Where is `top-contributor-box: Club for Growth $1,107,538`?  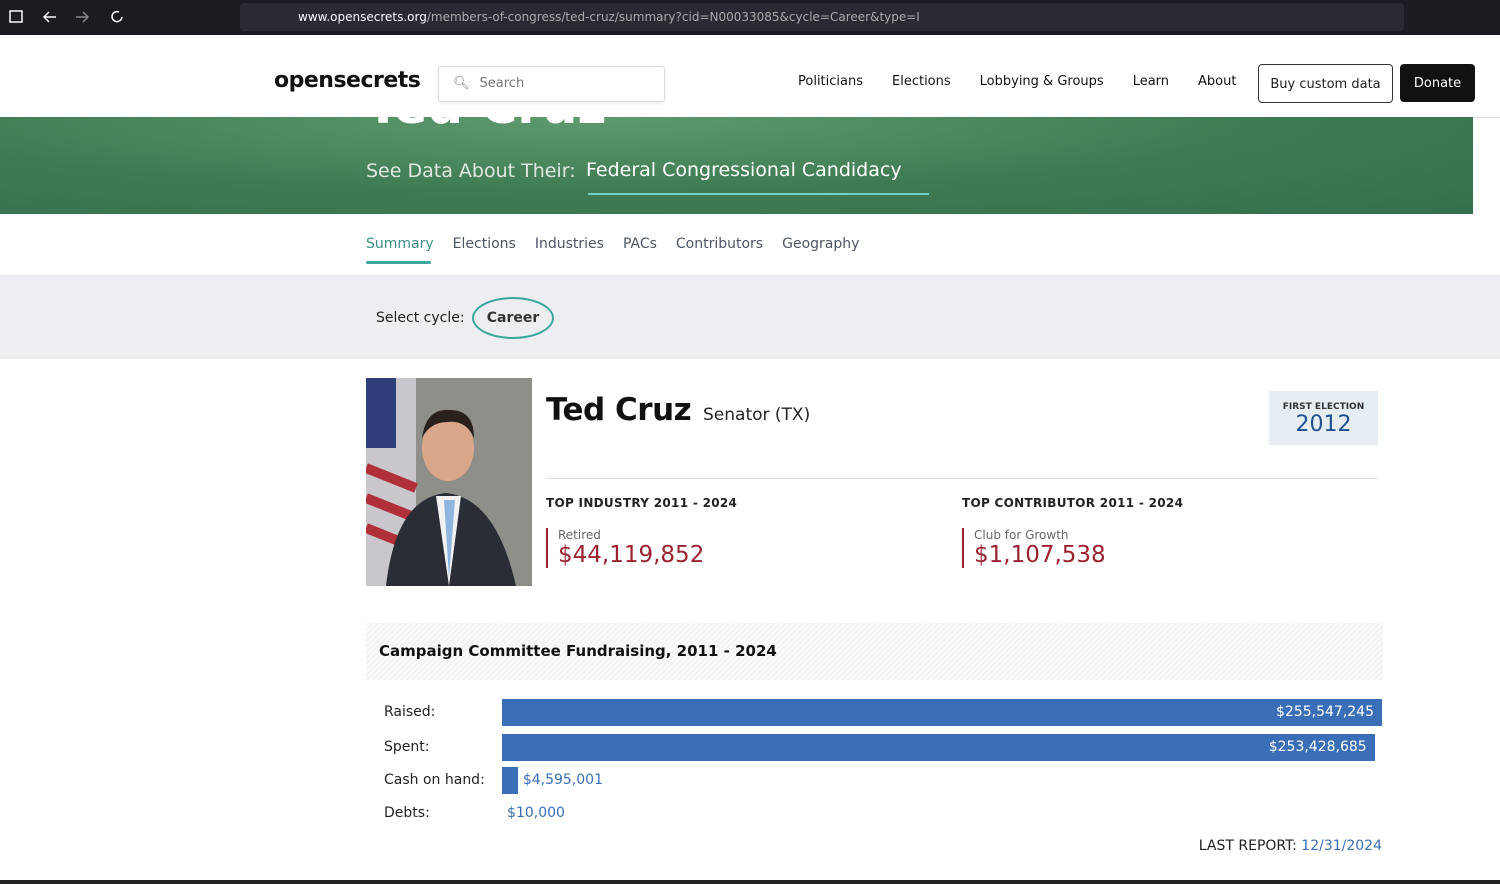
top-contributor-box: Club for Growth $1,107,538 is located at coordinates (1072, 548).